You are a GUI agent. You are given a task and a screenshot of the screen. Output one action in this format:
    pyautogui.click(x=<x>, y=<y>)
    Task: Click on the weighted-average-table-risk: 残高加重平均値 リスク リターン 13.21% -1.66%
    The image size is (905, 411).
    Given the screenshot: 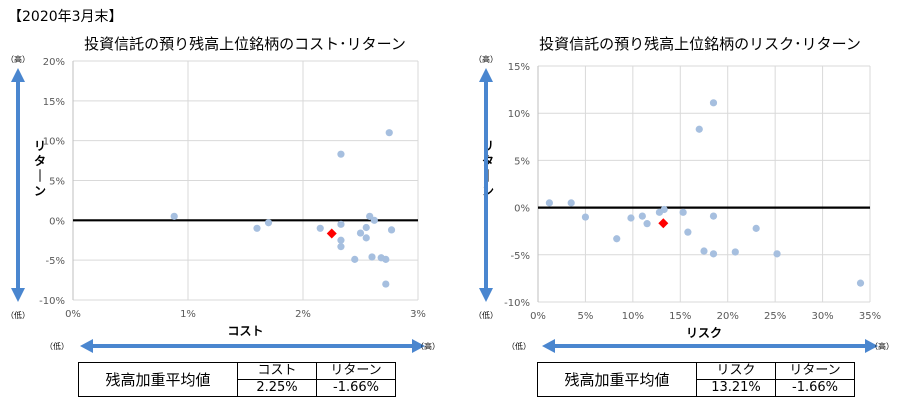 What is the action you would take?
    pyautogui.click(x=696, y=379)
    